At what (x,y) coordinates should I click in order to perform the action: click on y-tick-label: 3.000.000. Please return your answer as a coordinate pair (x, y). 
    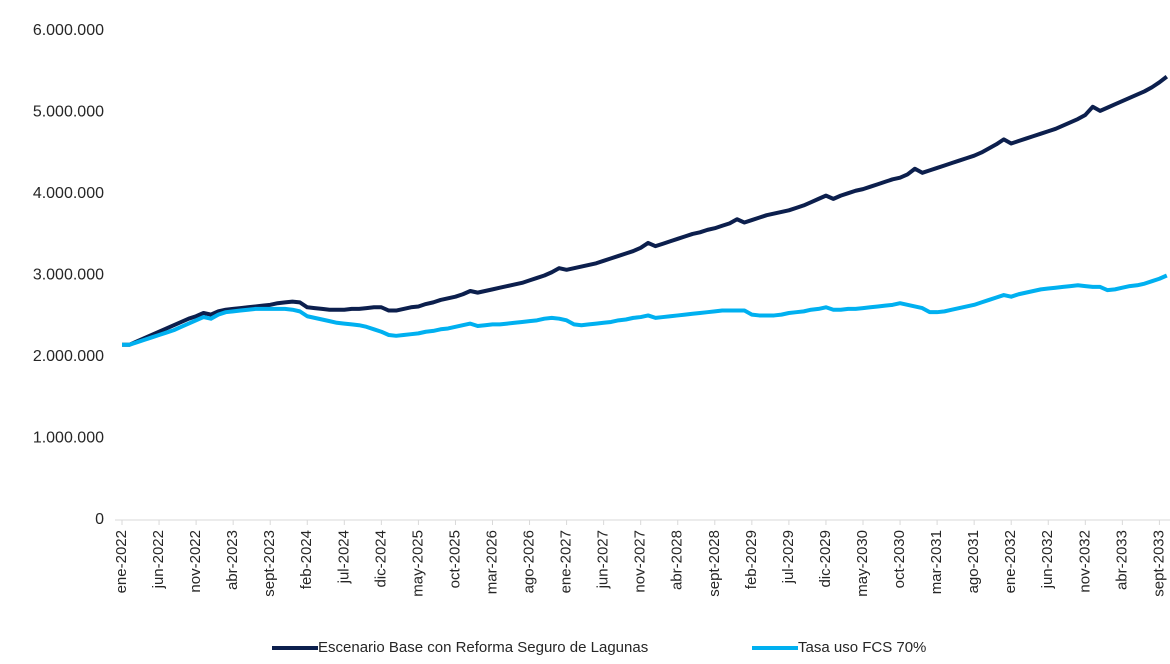
    Looking at the image, I should click on (68, 275).